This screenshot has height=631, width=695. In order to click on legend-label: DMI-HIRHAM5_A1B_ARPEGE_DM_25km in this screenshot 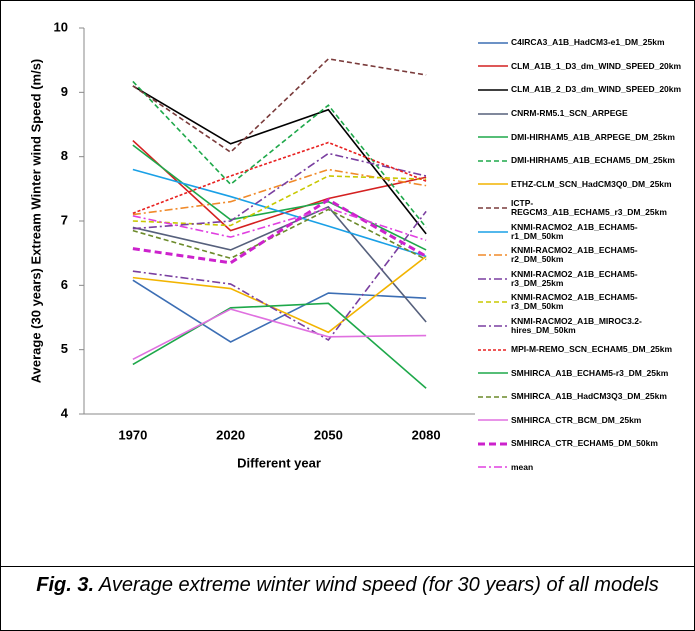, I will do `click(593, 136)`.